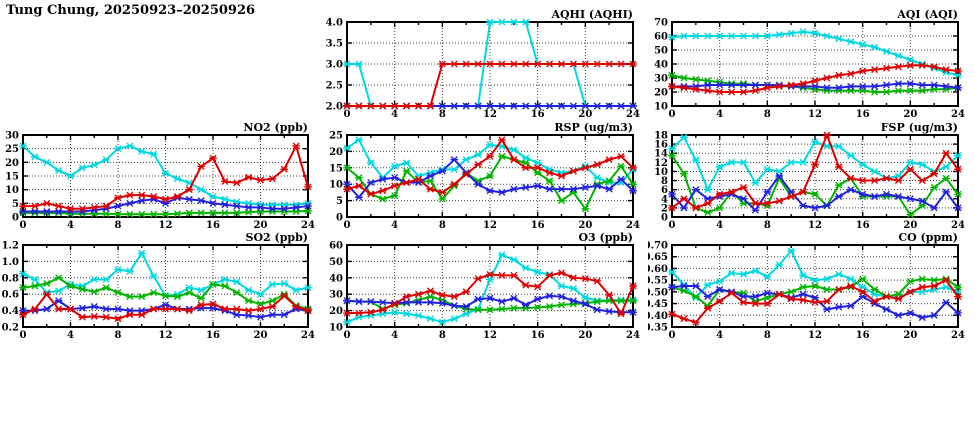  I want to click on rsp-plot-svg: 0 5 10 15 20 25 0 4 8 12 16 20 24 RSP (ug/m3), so click(484, 176).